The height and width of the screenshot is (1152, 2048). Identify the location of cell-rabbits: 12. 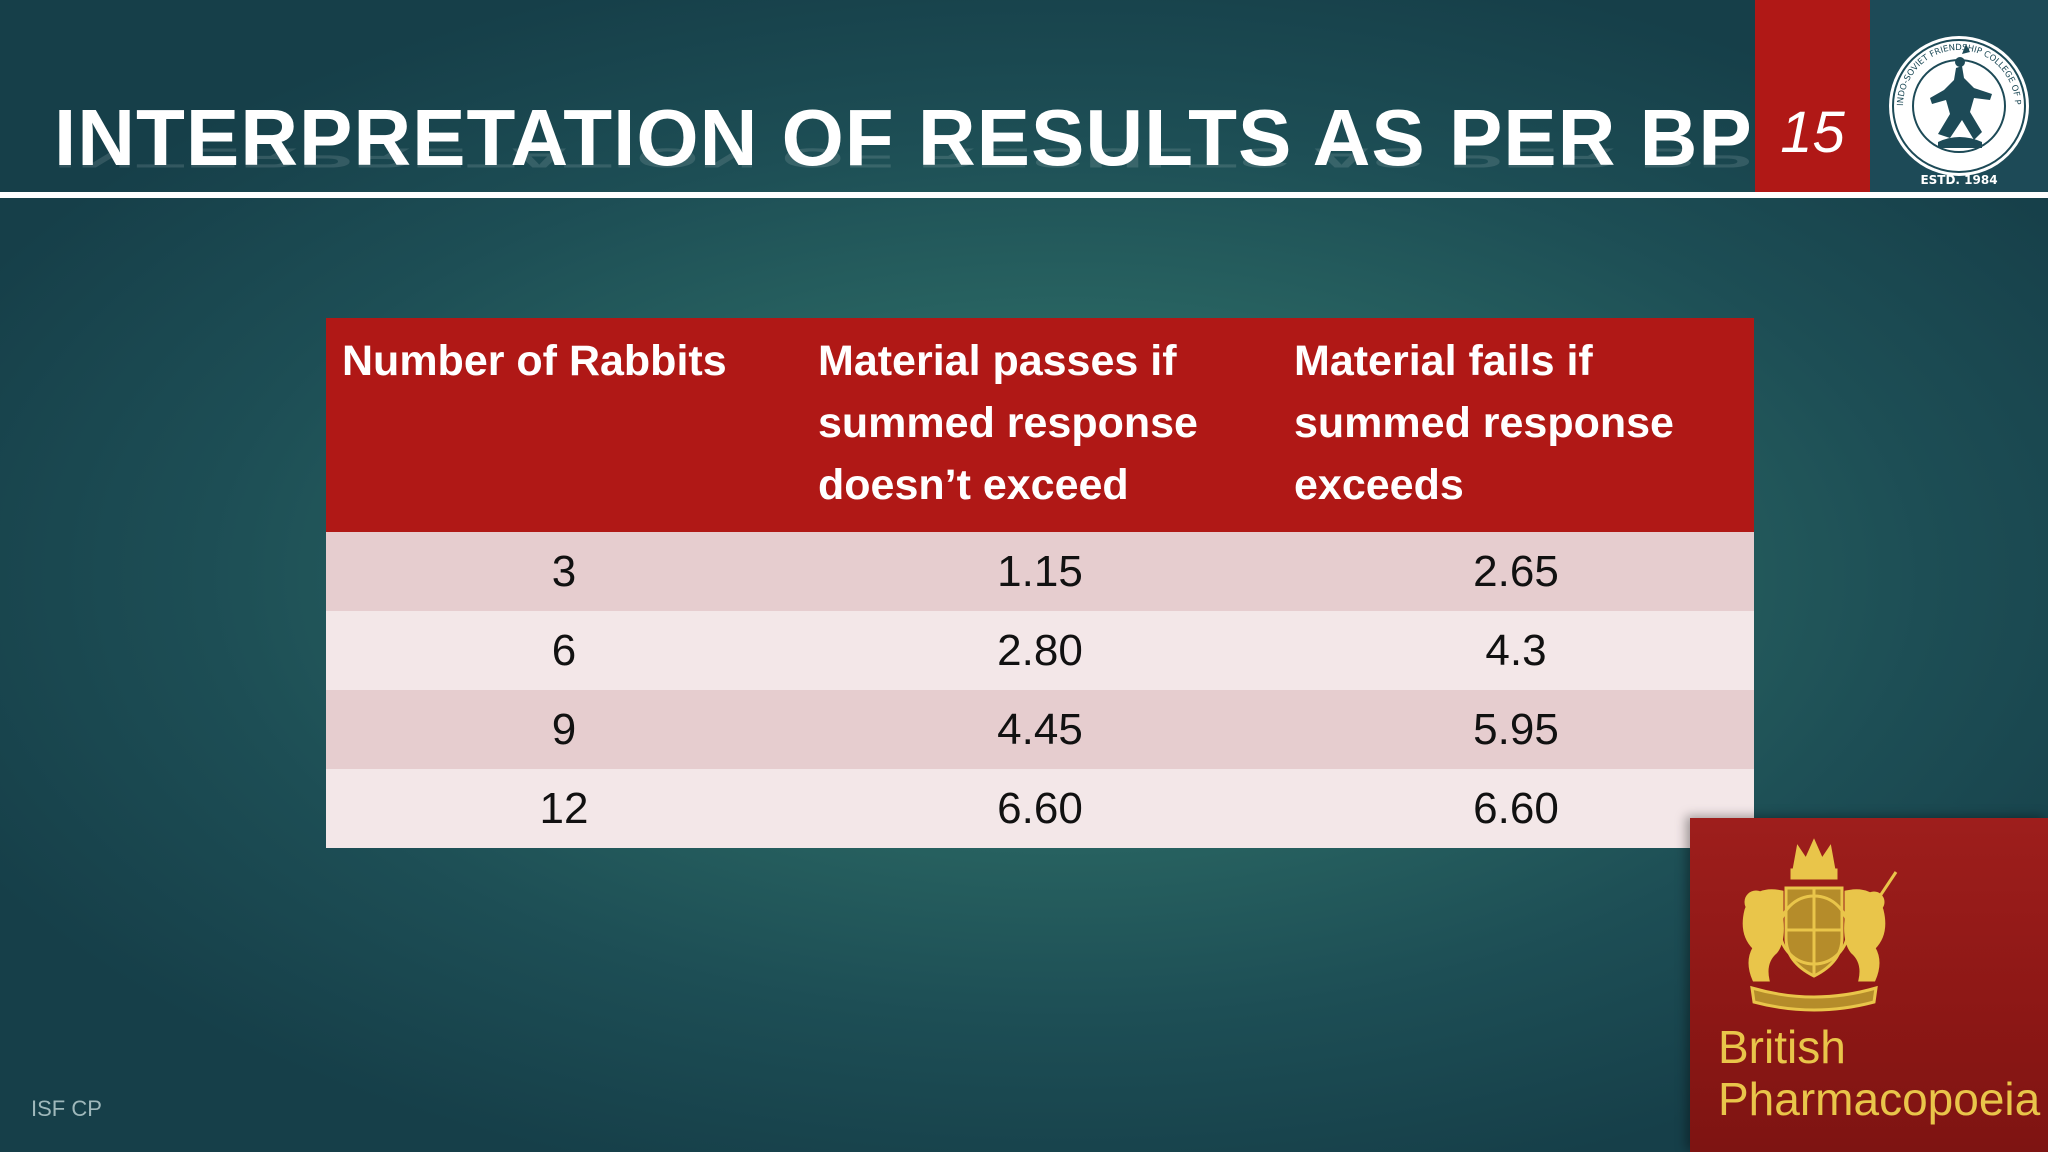
(564, 808).